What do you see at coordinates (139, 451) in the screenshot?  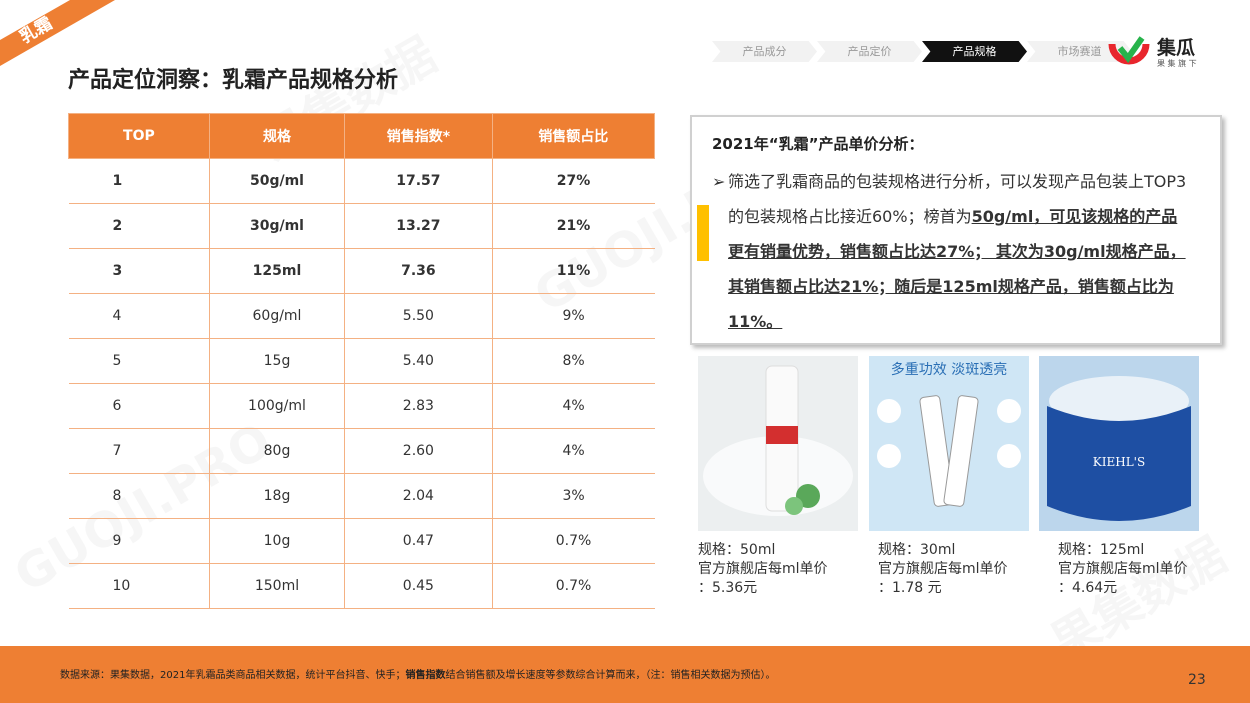 I see `table-cell: 7` at bounding box center [139, 451].